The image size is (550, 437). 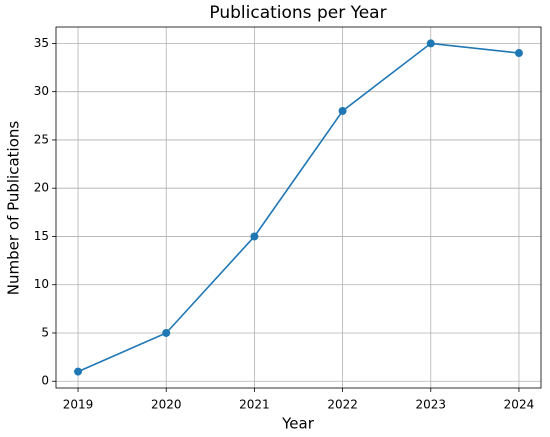 I want to click on y-tick-label: 0, so click(x=45, y=381).